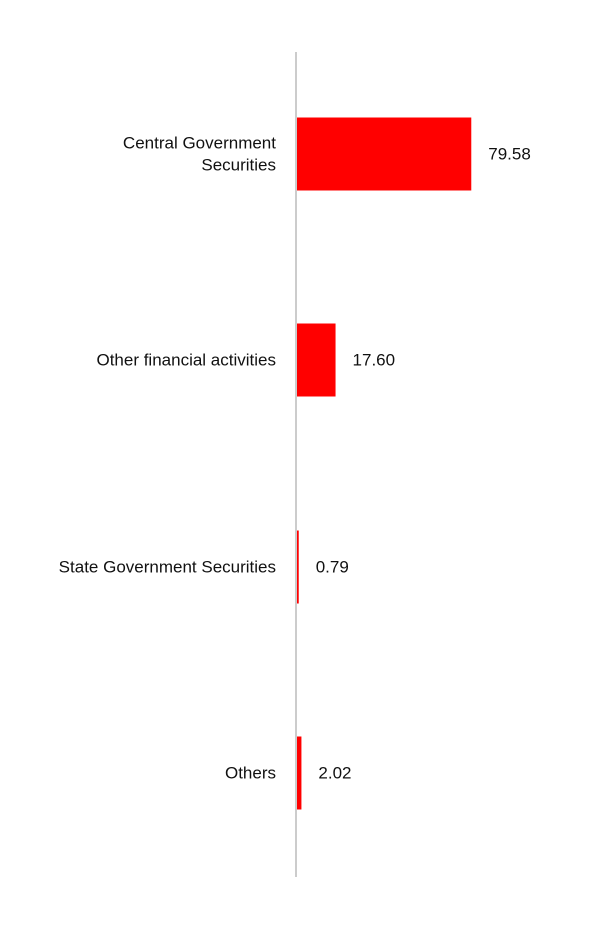  Describe the element at coordinates (186, 360) in the screenshot. I see `category-label-1-0: Other financial activities` at that location.